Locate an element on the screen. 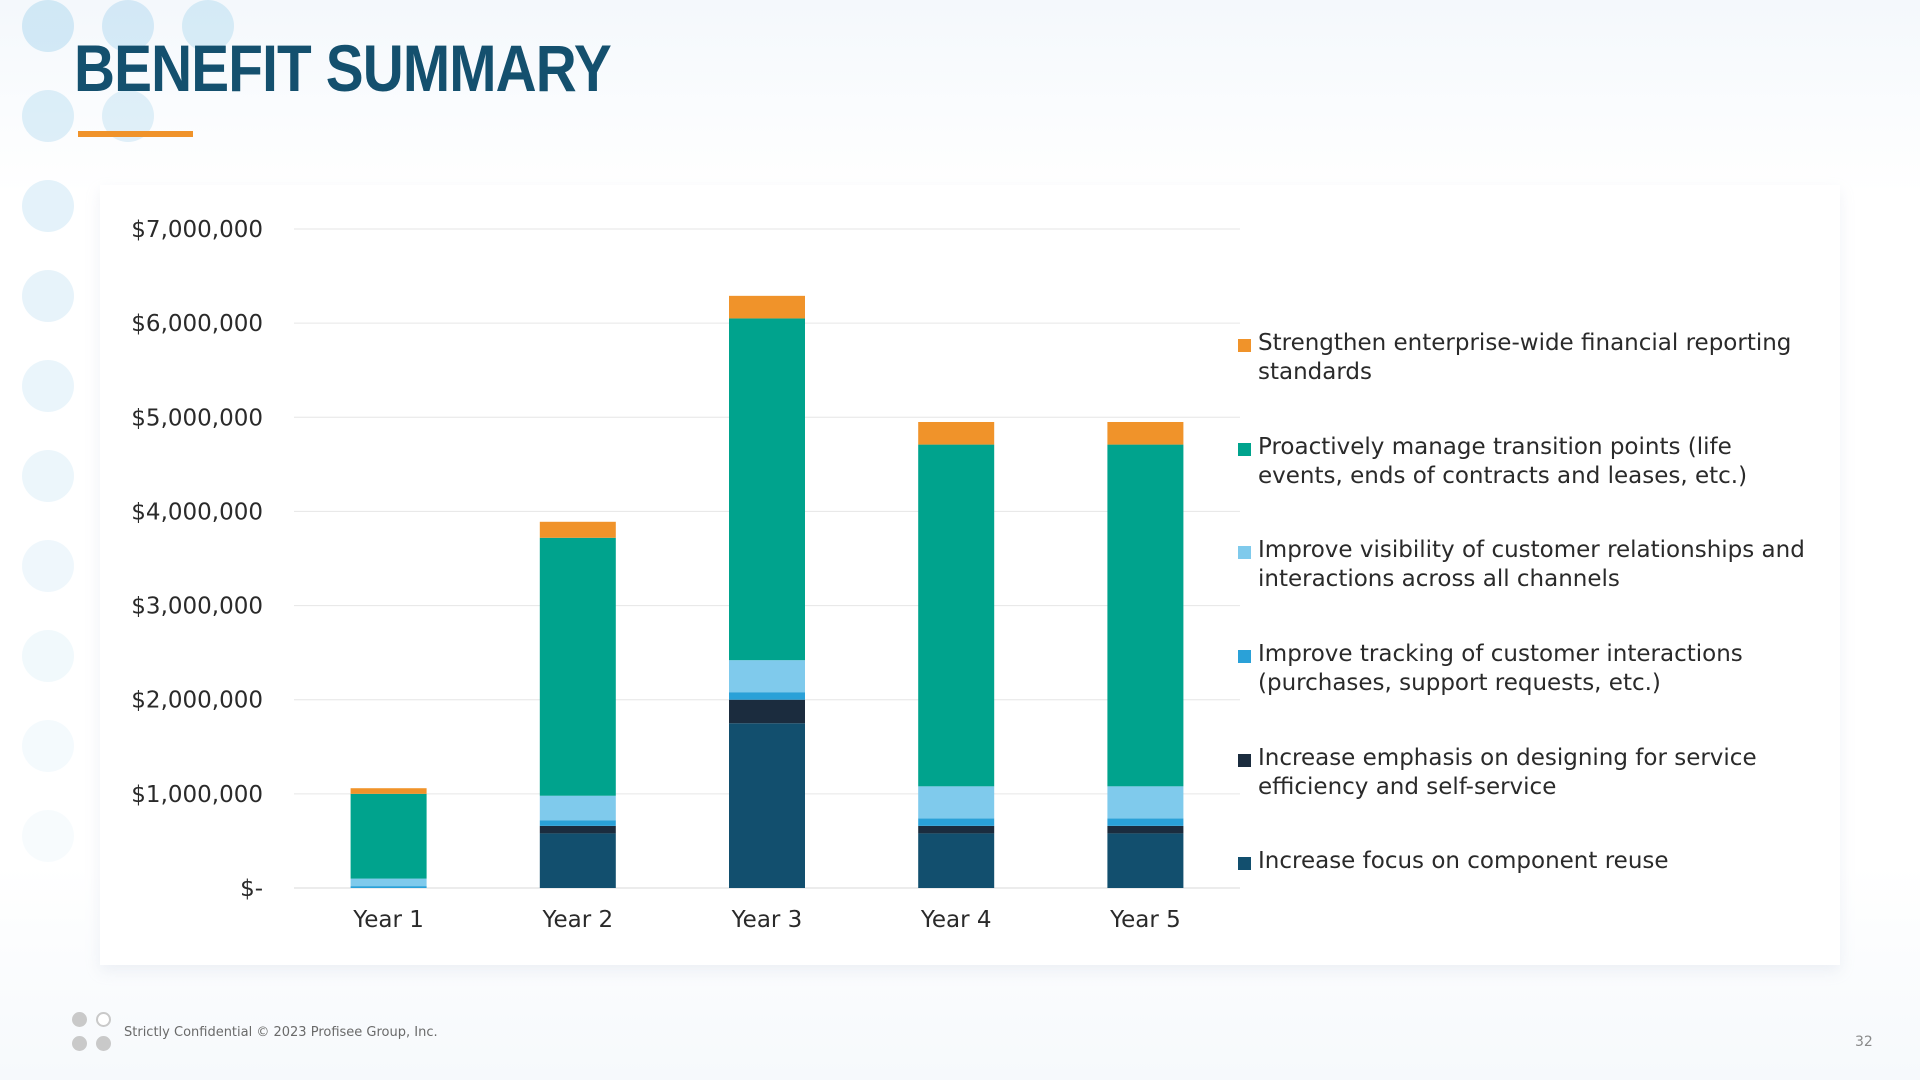 This screenshot has width=1920, height=1080. y-tick-label: $2,000,000 is located at coordinates (197, 701).